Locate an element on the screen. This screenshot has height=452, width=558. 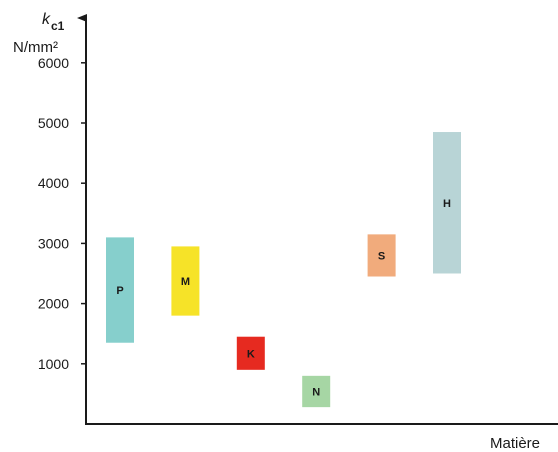
y-axis-symbol: k is located at coordinates (46, 19).